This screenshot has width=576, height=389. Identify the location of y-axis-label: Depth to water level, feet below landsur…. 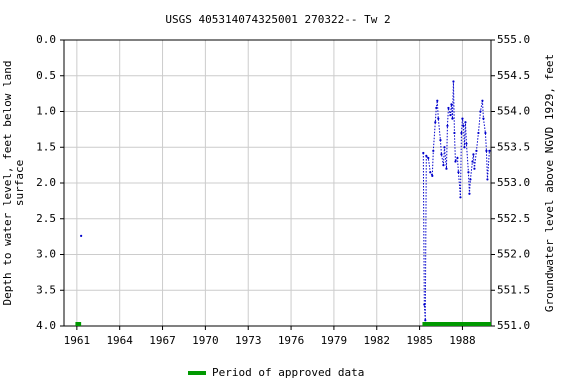
(13, 182).